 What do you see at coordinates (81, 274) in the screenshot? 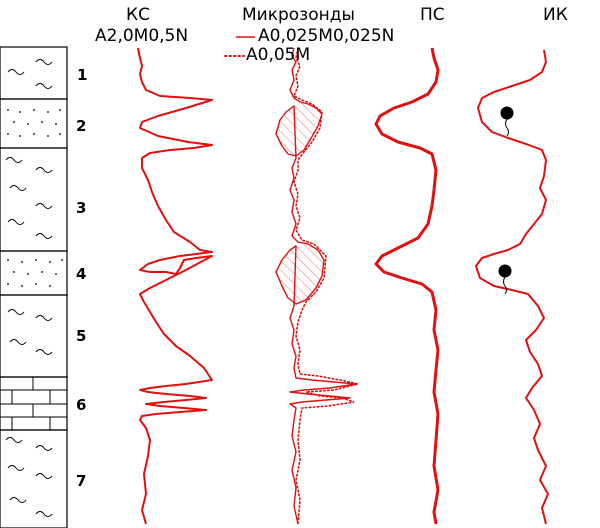
I see `layer-number-4: 4` at bounding box center [81, 274].